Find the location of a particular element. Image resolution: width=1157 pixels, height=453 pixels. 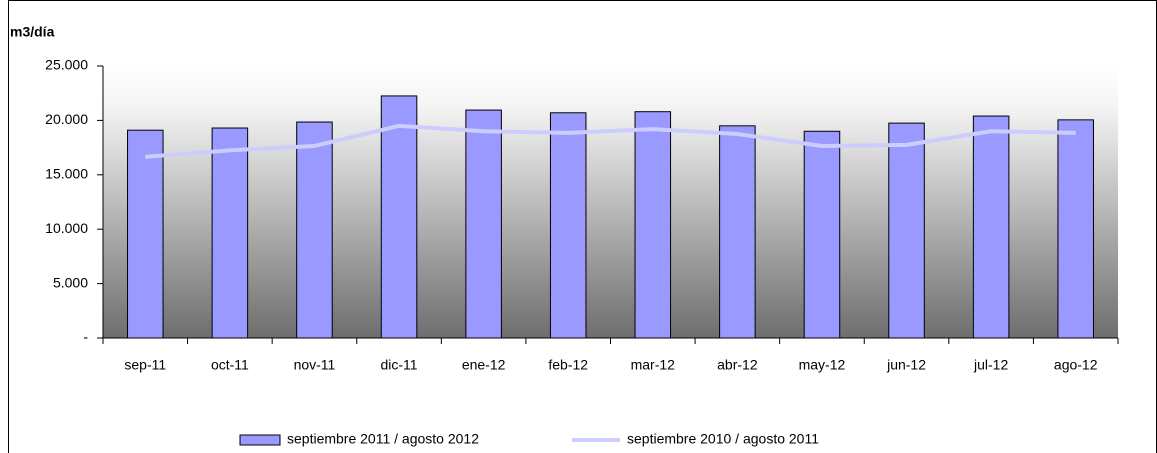

x-tick-label: jul-12 is located at coordinates (990, 365).